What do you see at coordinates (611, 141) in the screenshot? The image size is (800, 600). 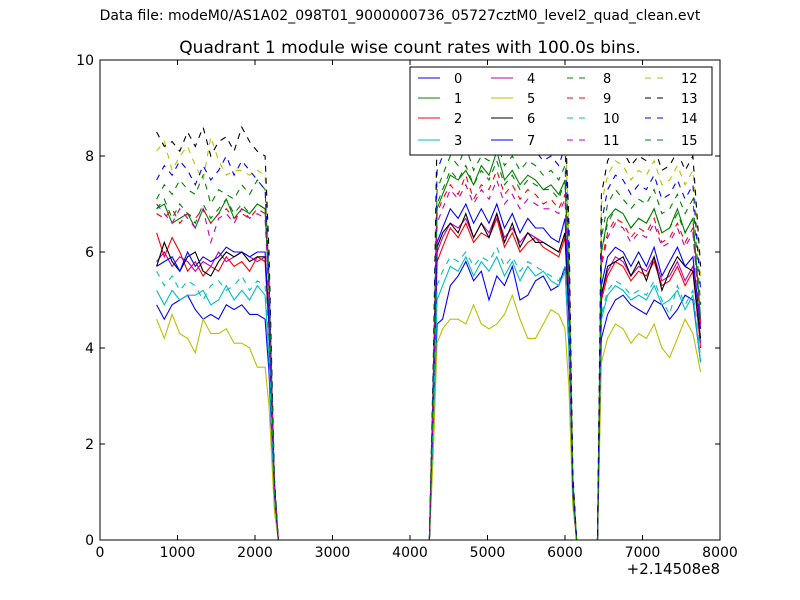 I see `legend-label-11: 11` at bounding box center [611, 141].